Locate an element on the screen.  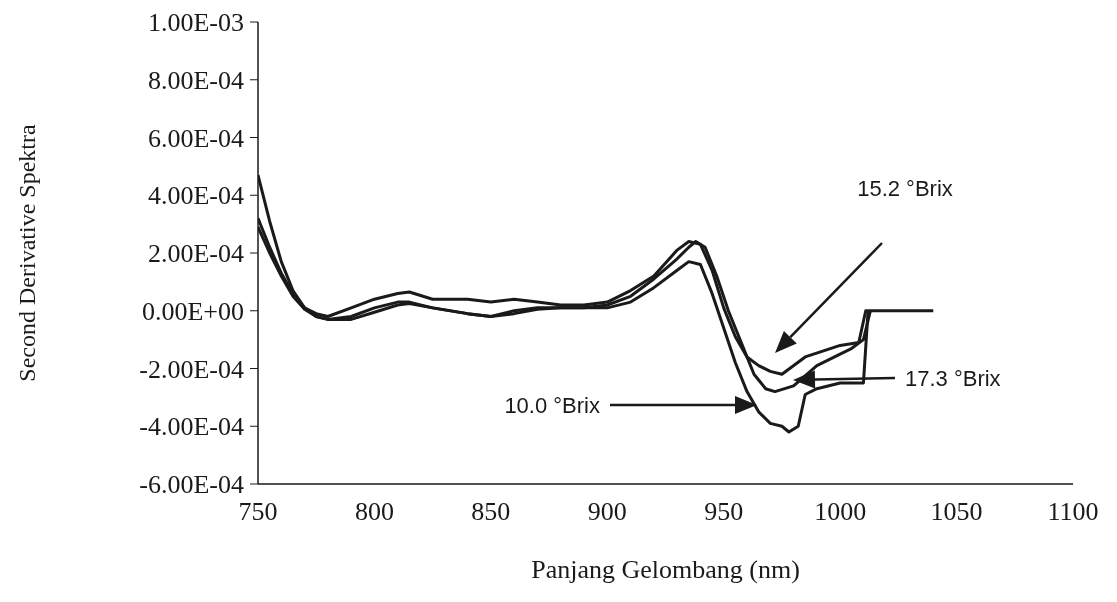
y-tick-label: 6.00E-04 is located at coordinates (195, 138).